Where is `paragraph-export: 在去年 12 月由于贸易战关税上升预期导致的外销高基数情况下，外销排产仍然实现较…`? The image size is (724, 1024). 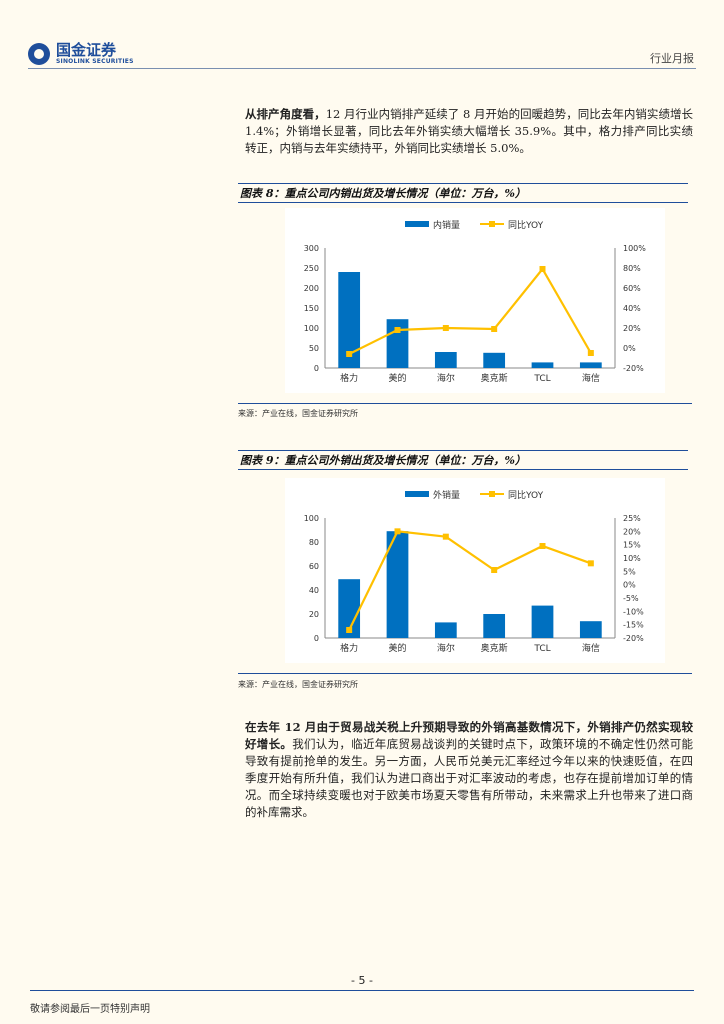 paragraph-export: 在去年 12 月由于贸易战关税上升预期导致的外销高基数情况下，外销排产仍然实现较… is located at coordinates (469, 770).